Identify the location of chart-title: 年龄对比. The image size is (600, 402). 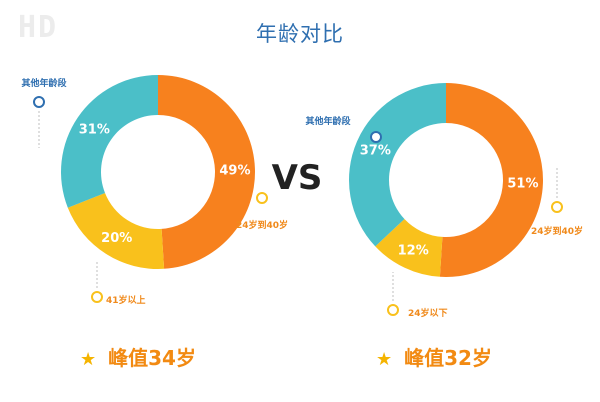
(300, 34).